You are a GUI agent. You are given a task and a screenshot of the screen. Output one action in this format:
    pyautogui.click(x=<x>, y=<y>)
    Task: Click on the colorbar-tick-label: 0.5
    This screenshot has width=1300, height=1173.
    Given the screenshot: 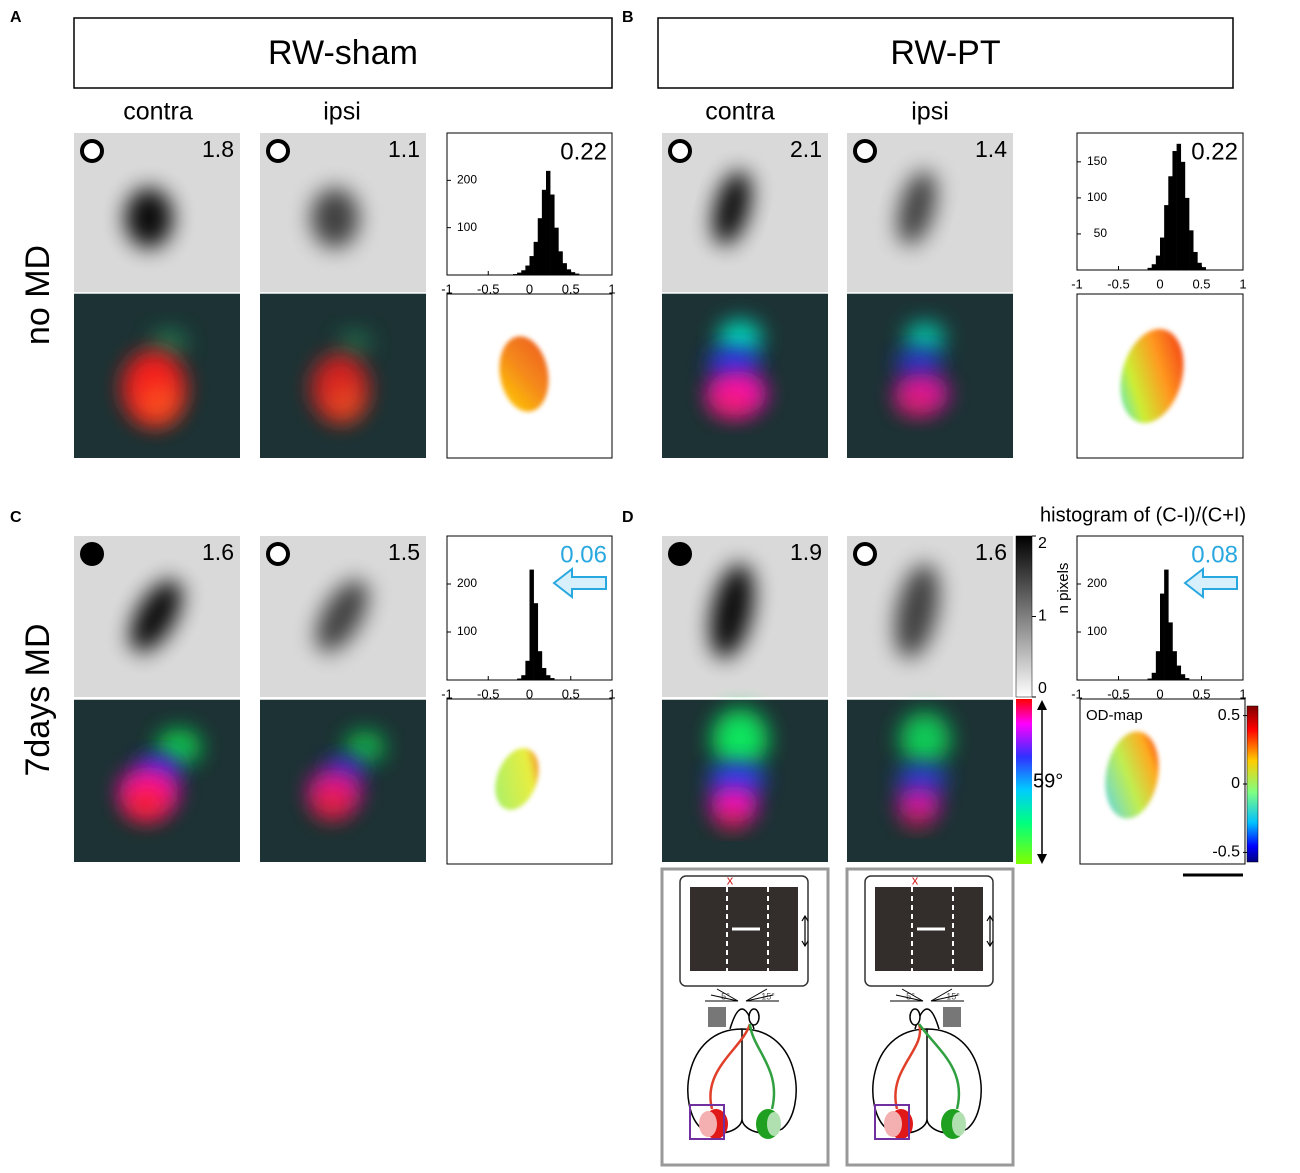 What is the action you would take?
    pyautogui.click(x=1229, y=715)
    